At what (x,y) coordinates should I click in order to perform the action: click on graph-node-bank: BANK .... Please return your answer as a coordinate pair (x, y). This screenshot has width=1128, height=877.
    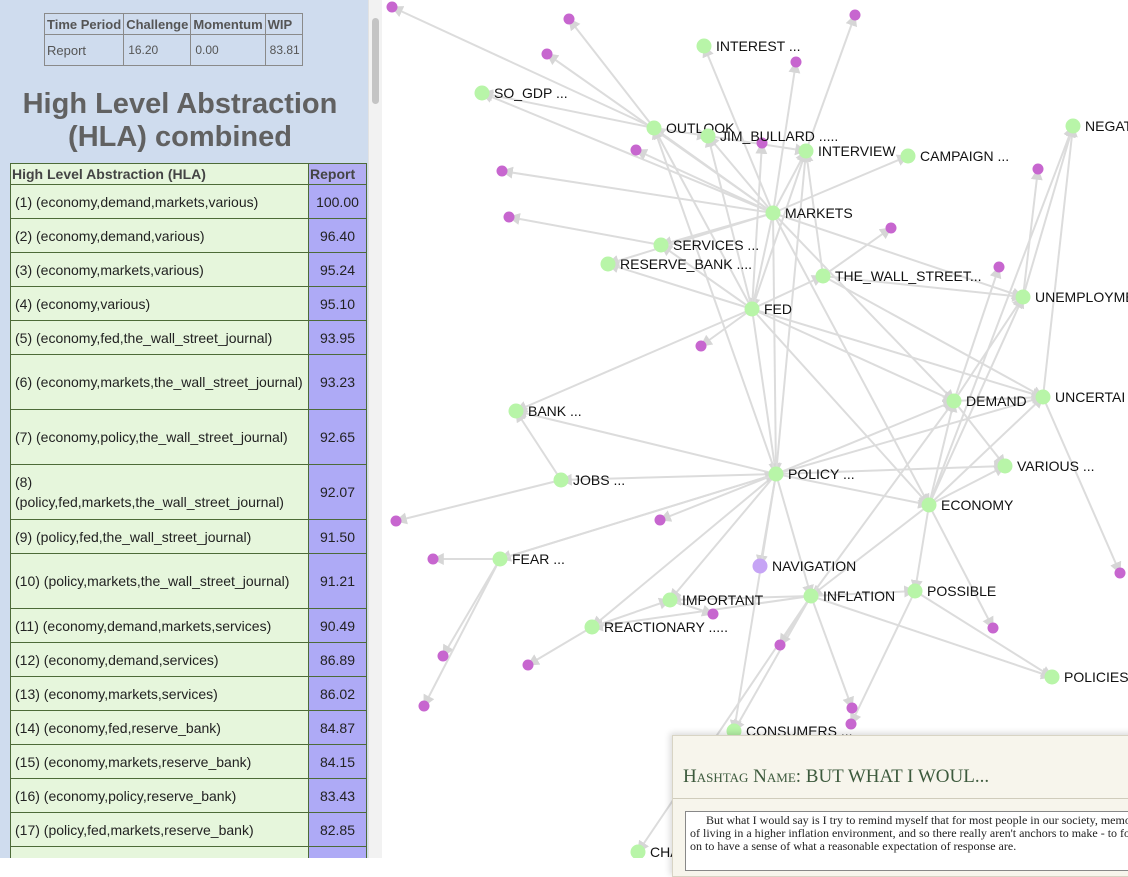
    Looking at the image, I should click on (545, 411).